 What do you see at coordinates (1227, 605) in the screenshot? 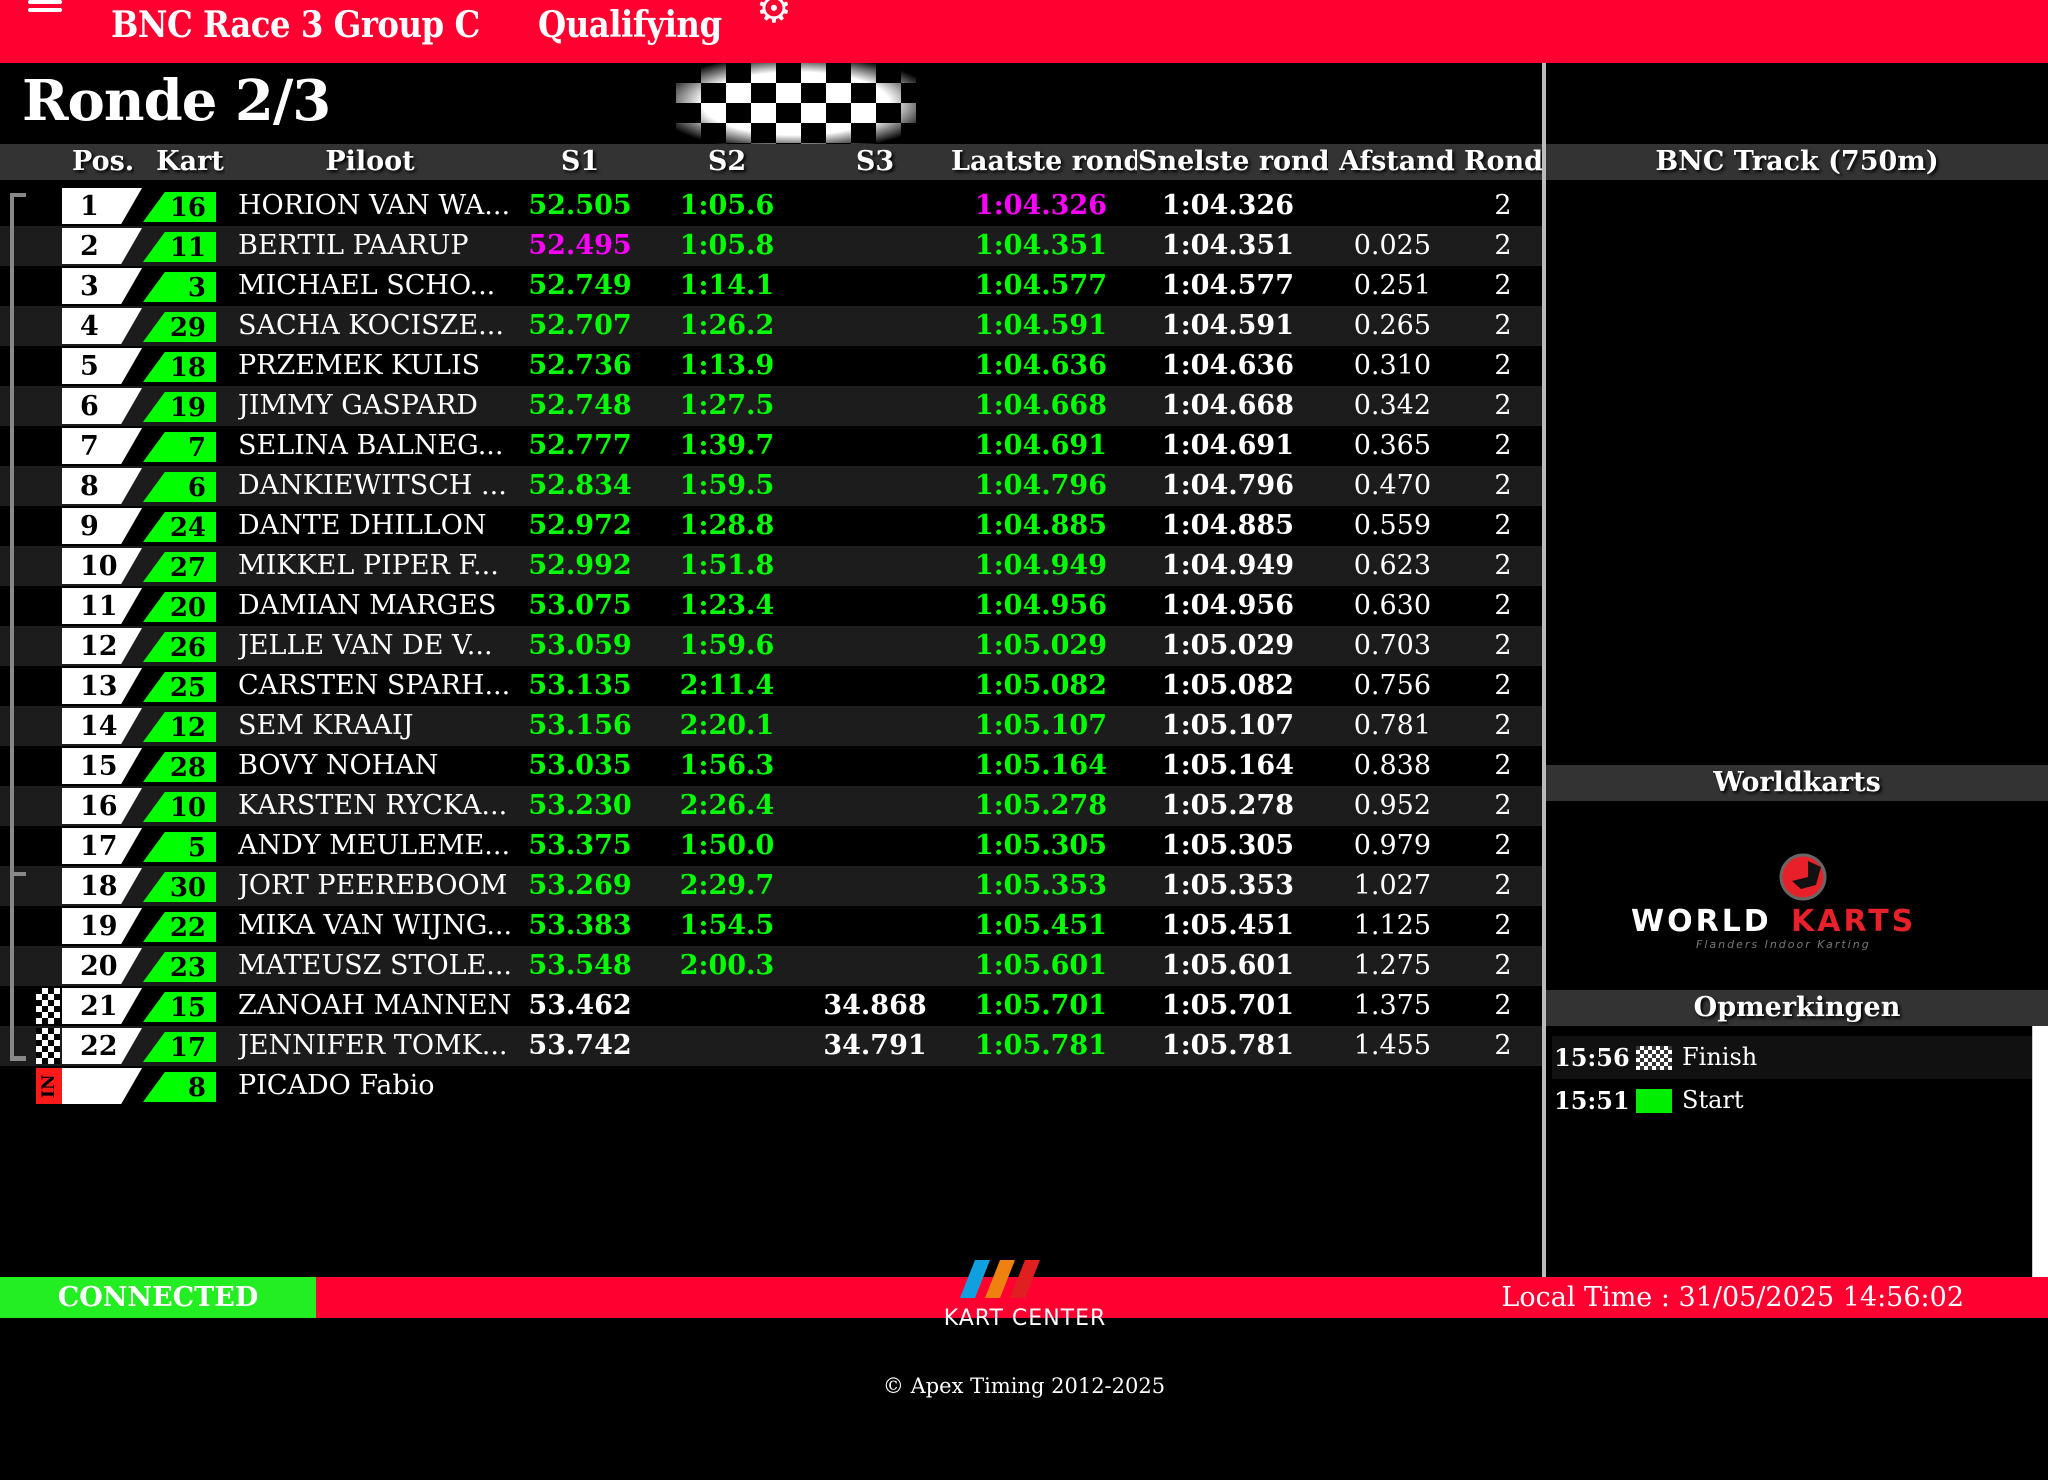
I see `best-lap: 1:04.956` at bounding box center [1227, 605].